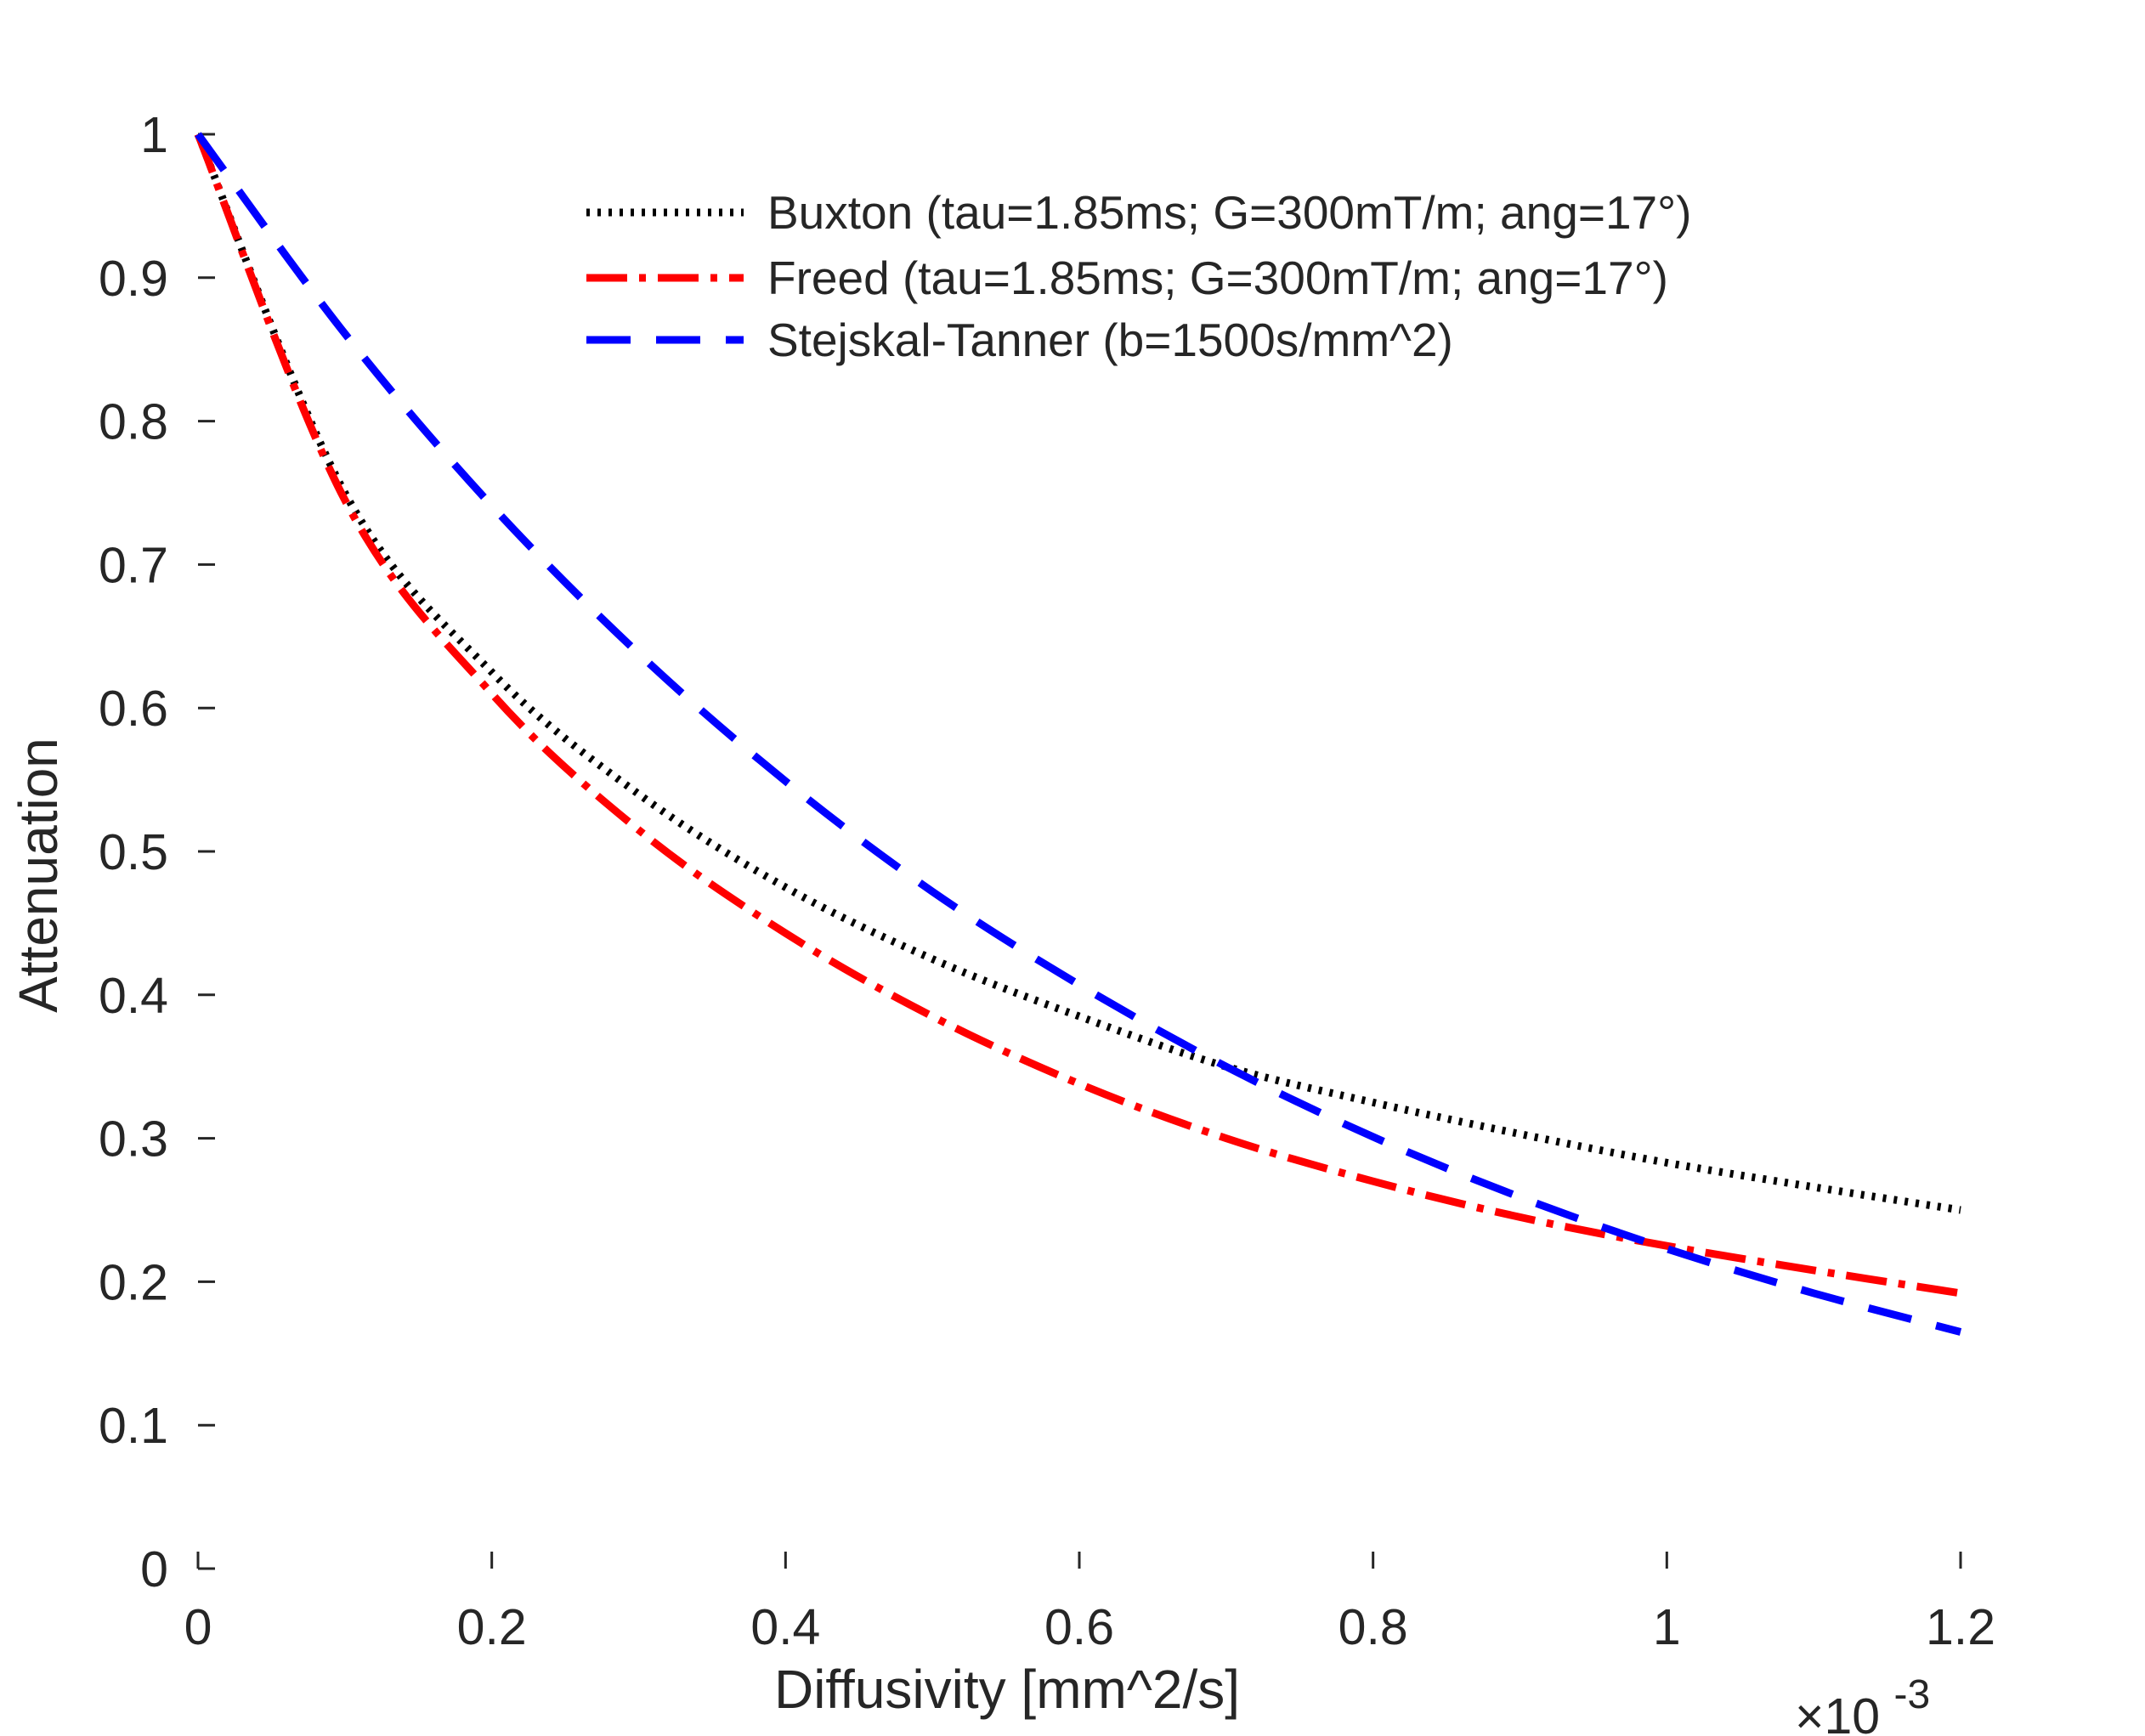  I want to click on y-tick-label-9: 0.9, so click(134, 279).